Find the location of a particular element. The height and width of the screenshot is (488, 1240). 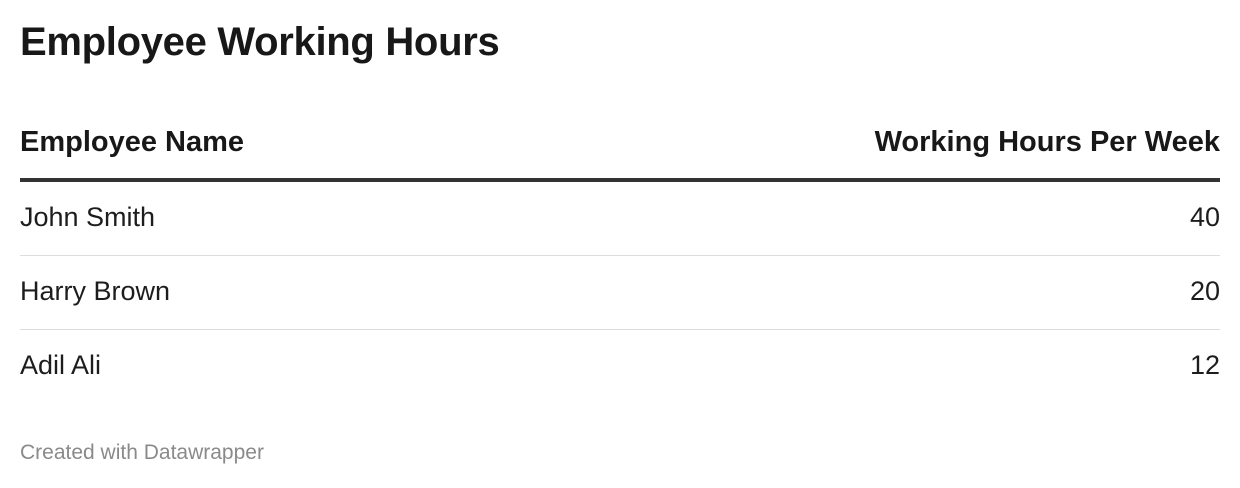

table-row: Adil Ali 12 is located at coordinates (620, 366).